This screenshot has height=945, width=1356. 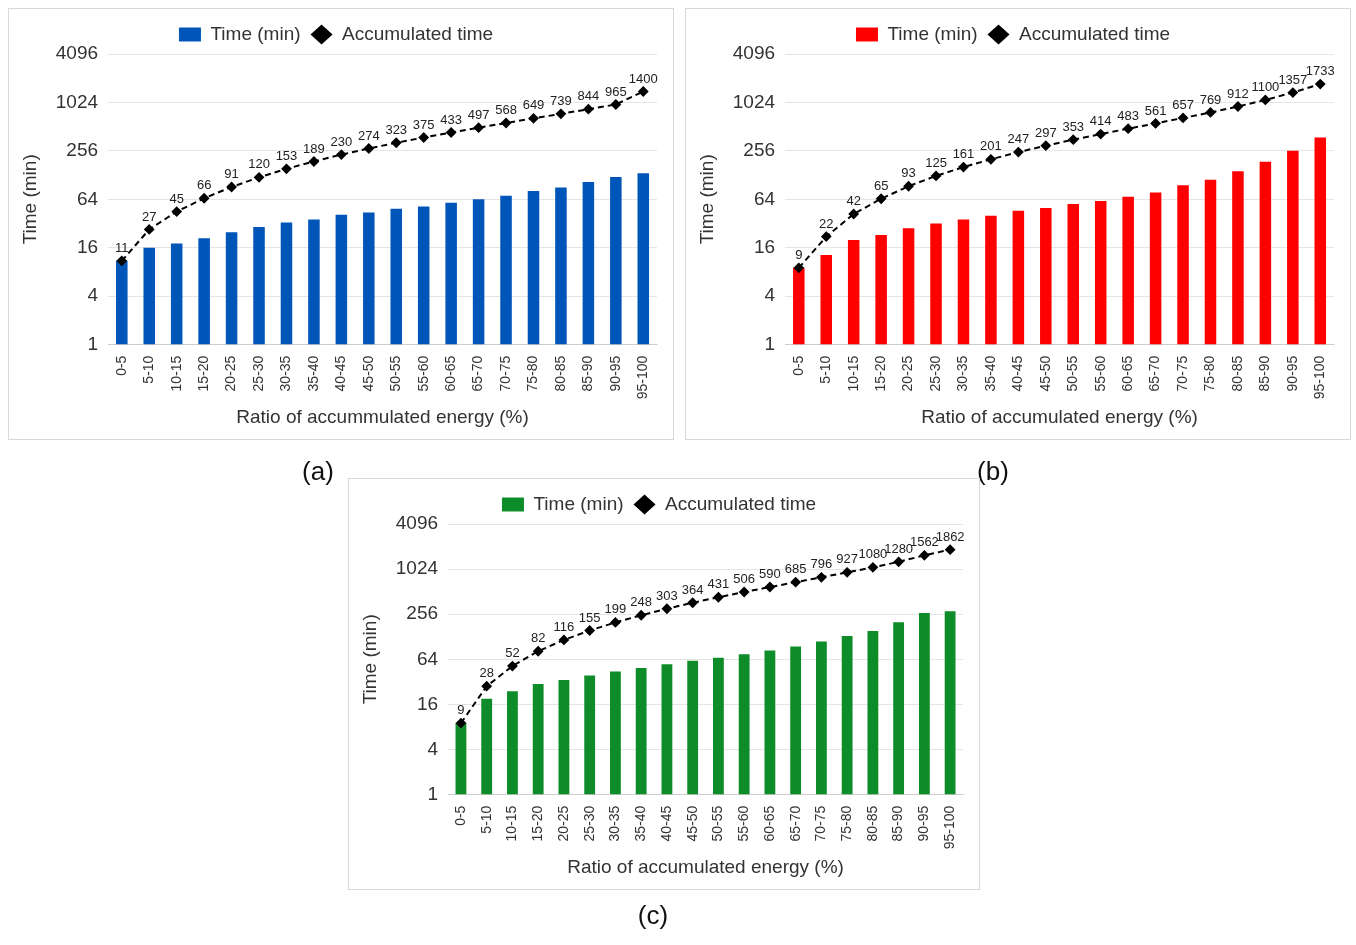 What do you see at coordinates (936, 162) in the screenshot?
I see `data-label: 125` at bounding box center [936, 162].